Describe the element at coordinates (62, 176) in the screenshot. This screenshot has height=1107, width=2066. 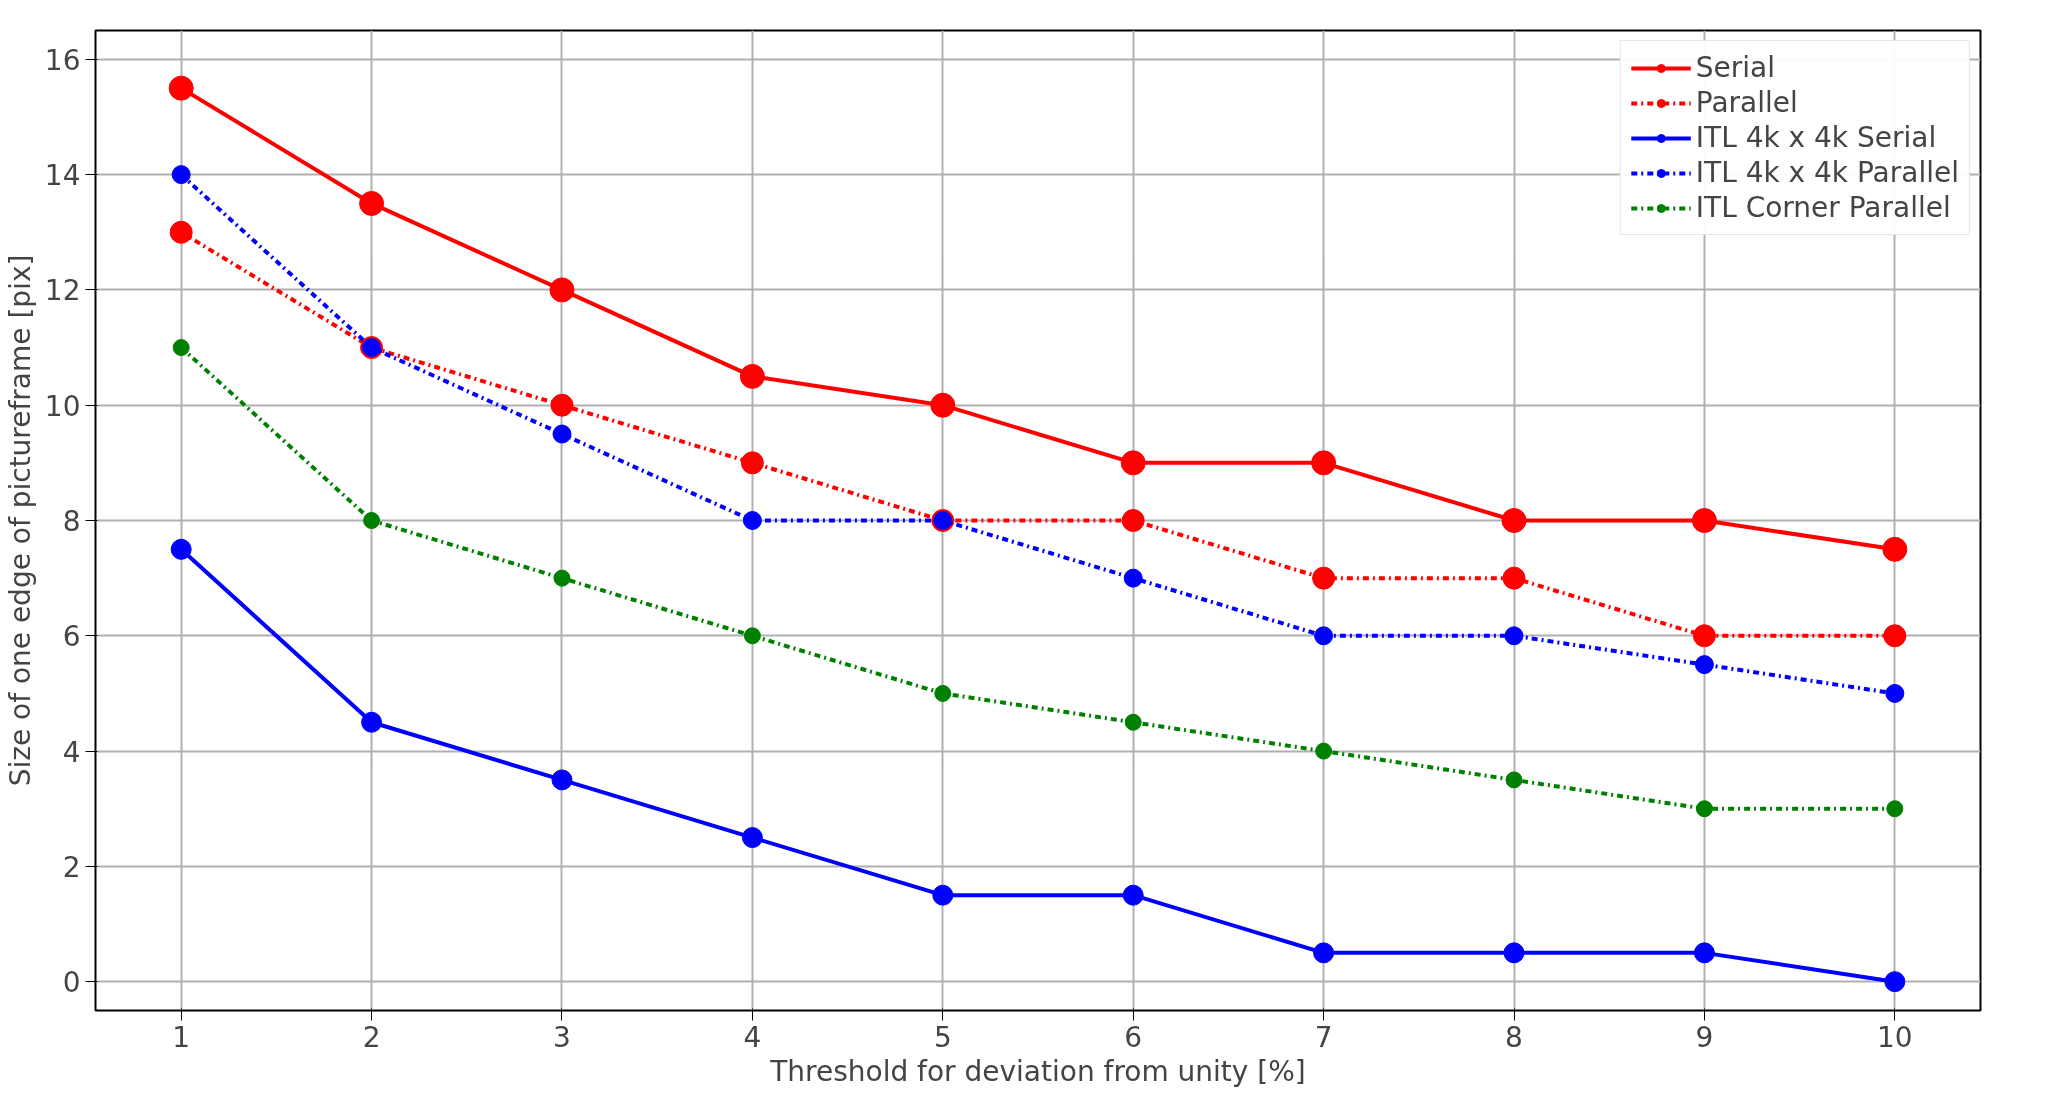
I see `y-tick-label: 14` at that location.